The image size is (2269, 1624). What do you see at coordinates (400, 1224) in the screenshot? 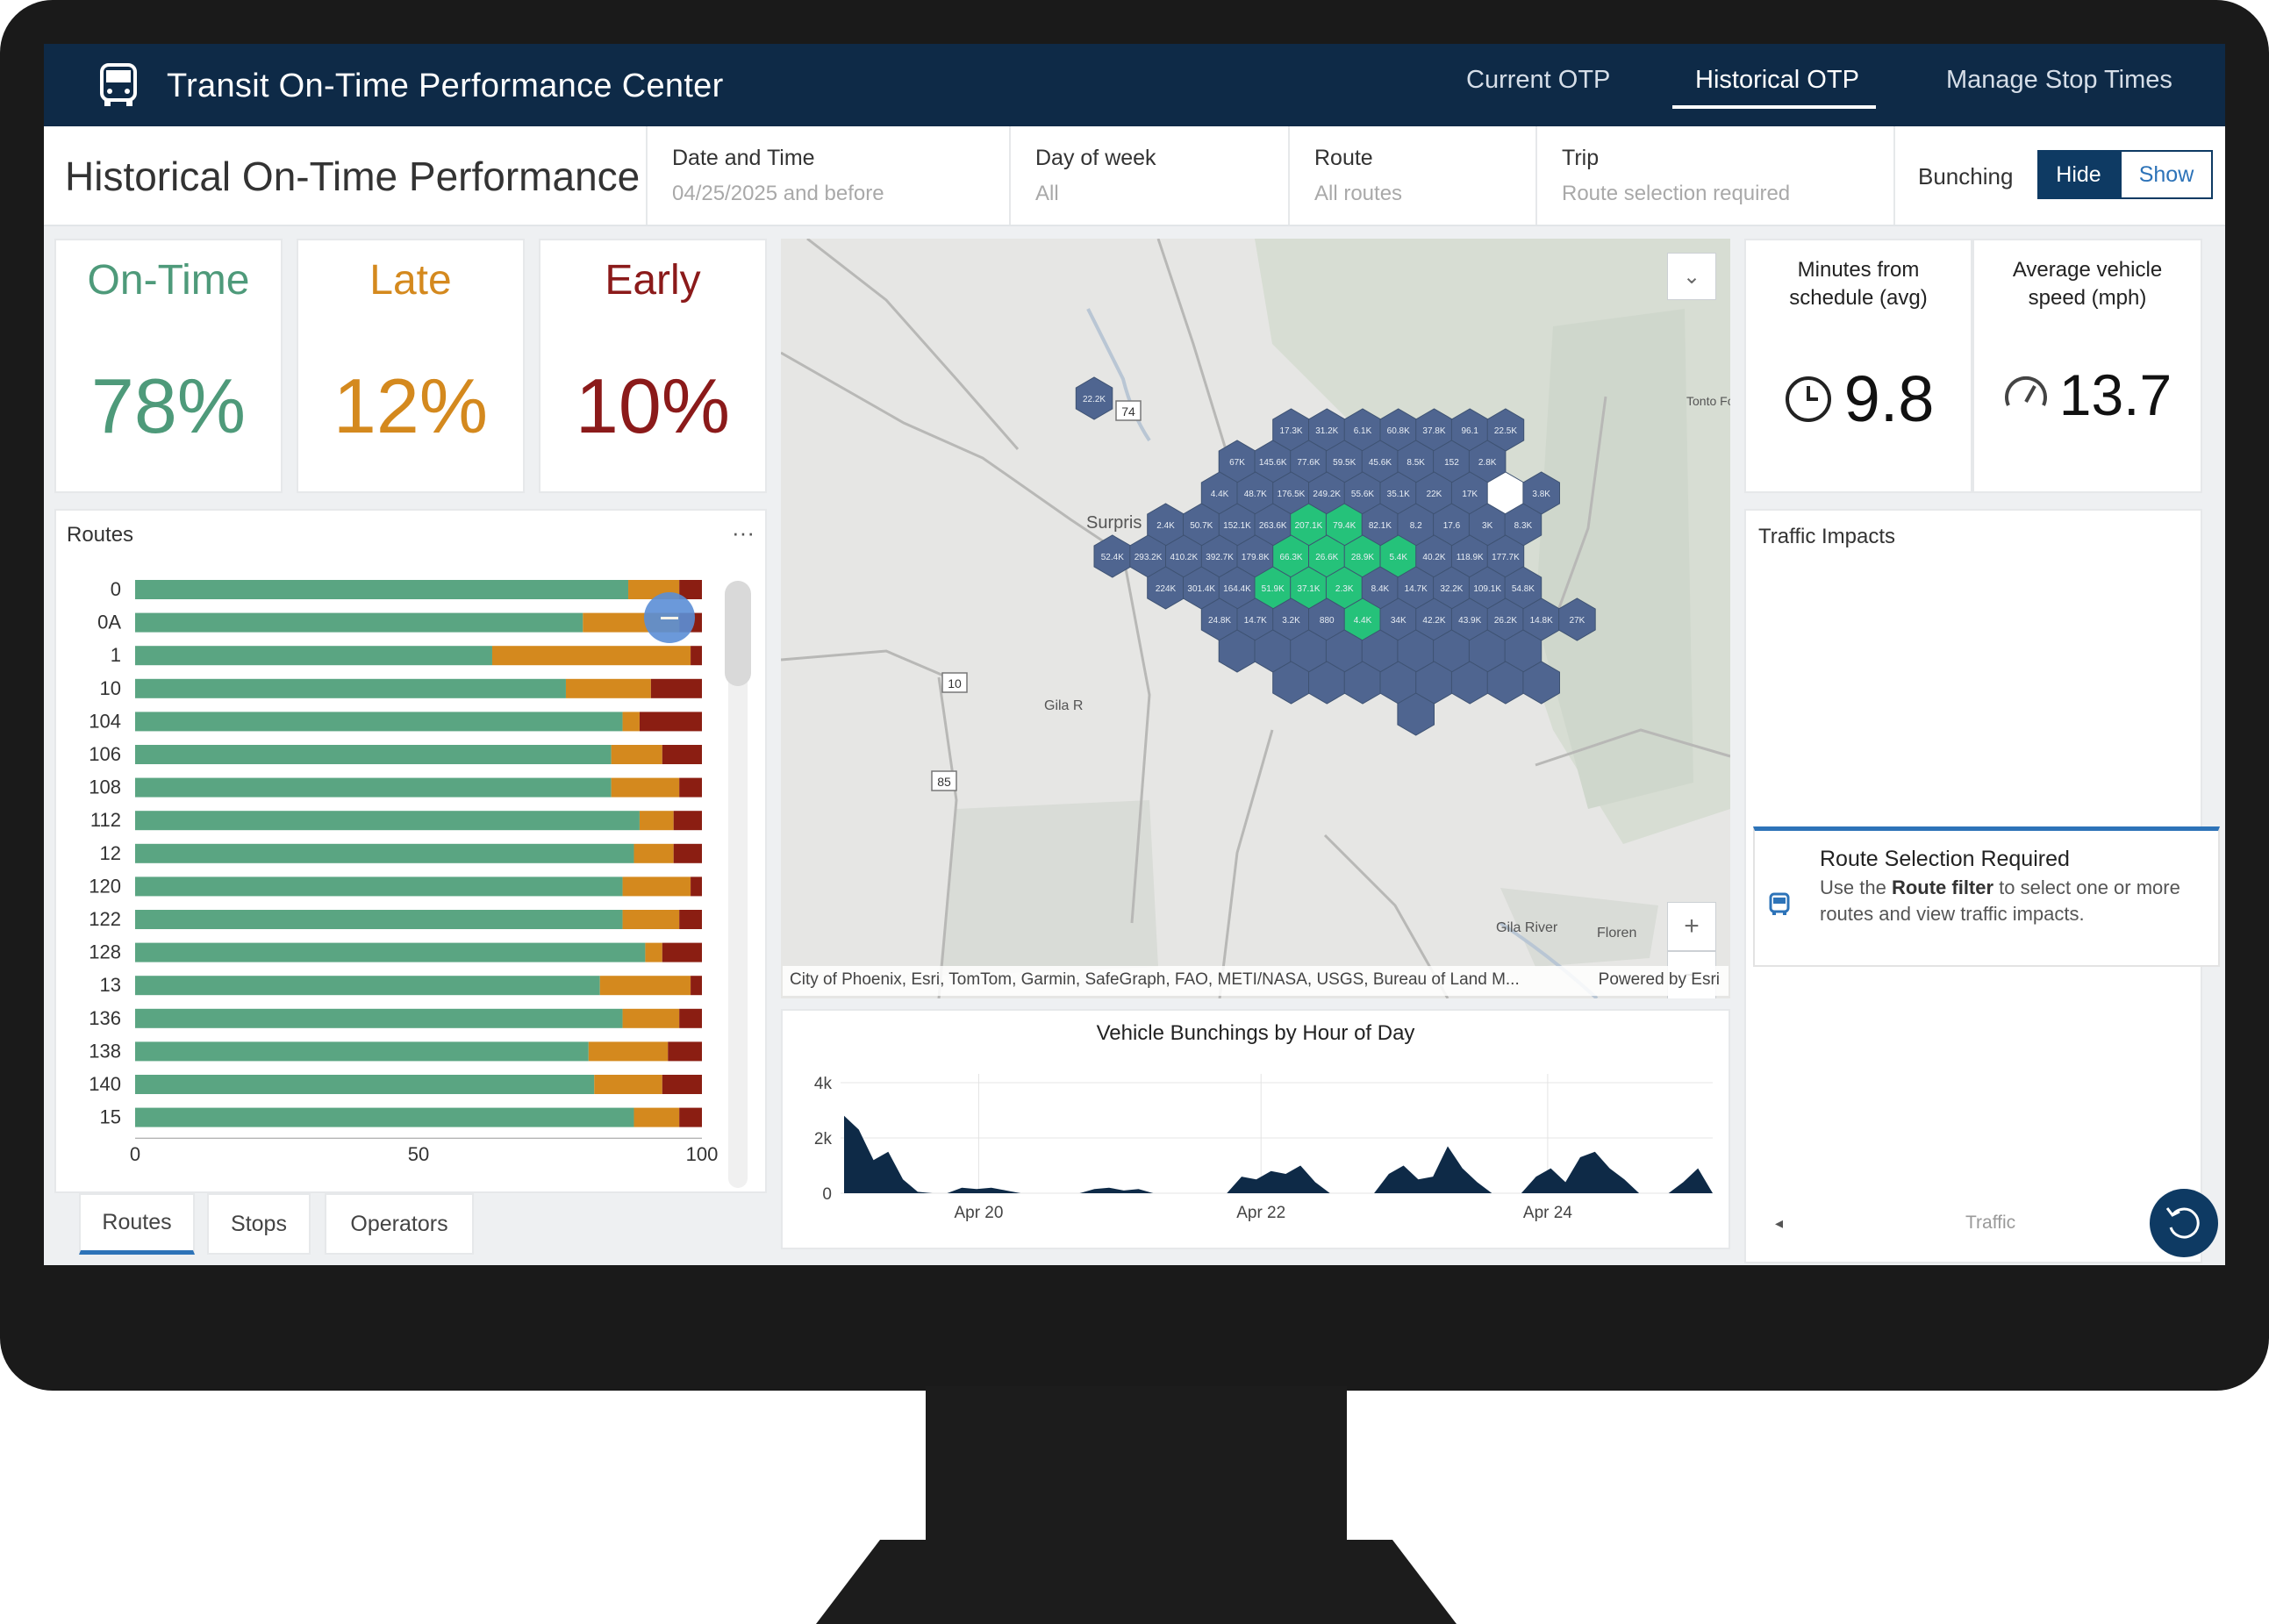
I see `tab-operators: Operators` at bounding box center [400, 1224].